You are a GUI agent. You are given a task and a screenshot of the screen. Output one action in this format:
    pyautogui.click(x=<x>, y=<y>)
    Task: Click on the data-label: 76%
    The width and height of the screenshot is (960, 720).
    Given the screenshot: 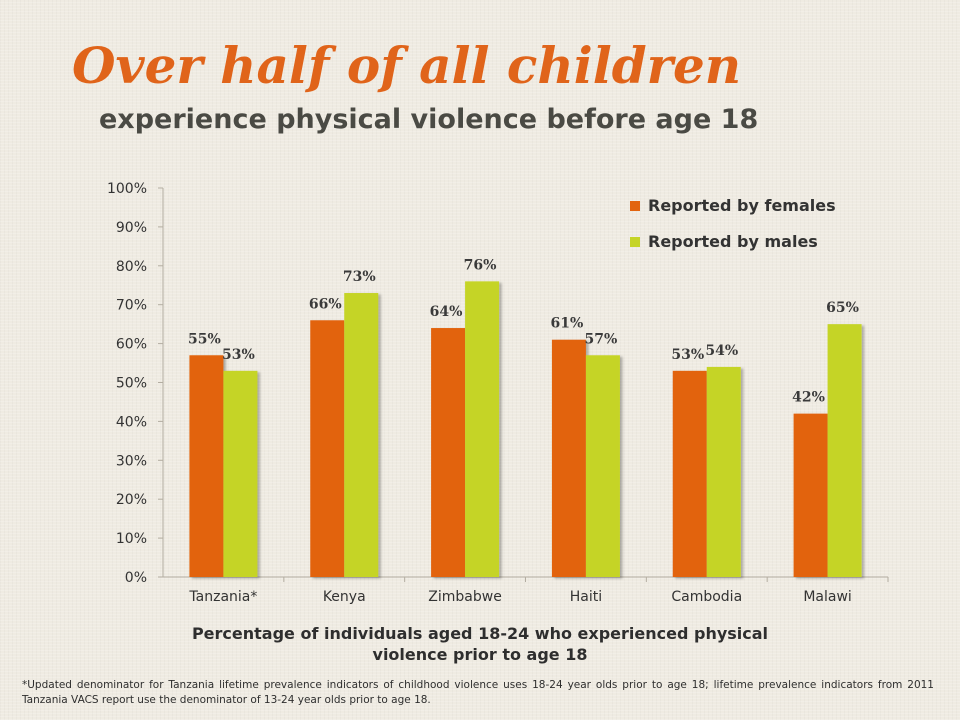 What is the action you would take?
    pyautogui.click(x=480, y=265)
    